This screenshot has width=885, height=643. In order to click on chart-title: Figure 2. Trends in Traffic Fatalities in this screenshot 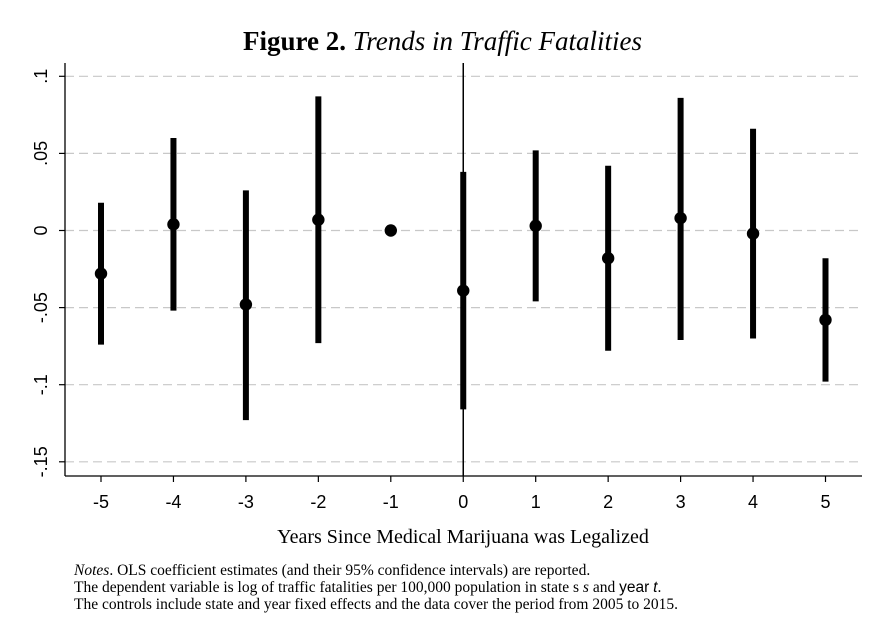, I will do `click(442, 41)`.